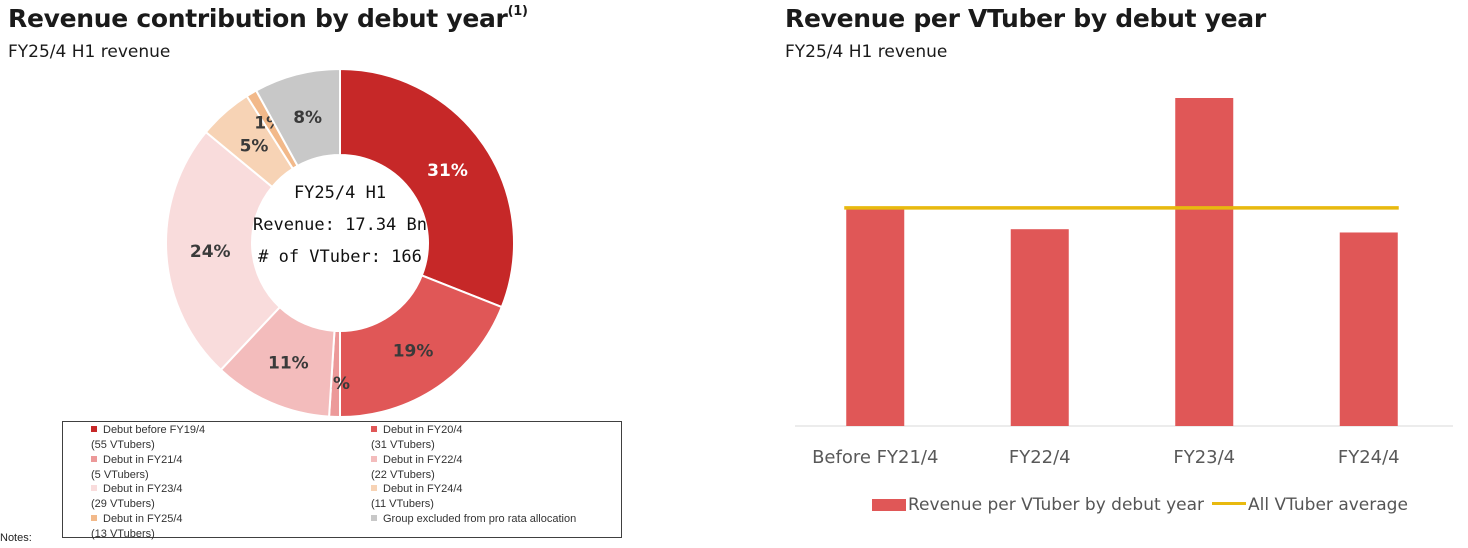  I want to click on legend-item-0: Debut before FY19/4 (55 VTubers), so click(148, 438).